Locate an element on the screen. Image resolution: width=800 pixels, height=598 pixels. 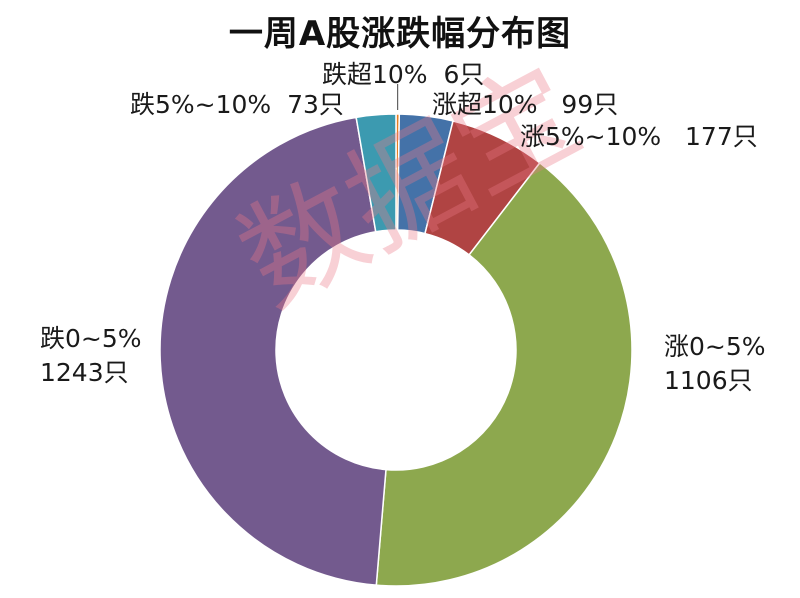
slice-label-down-0-5: 跌0~5% 1243只 is located at coordinates (91, 355).